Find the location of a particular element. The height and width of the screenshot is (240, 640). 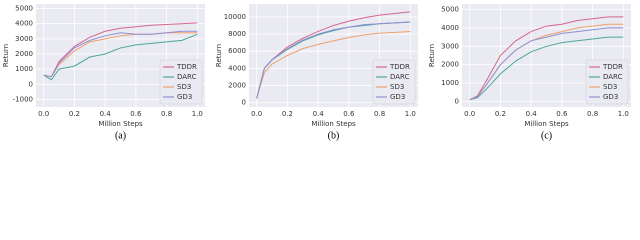

y-tick-label: -1000 is located at coordinates (23, 99).